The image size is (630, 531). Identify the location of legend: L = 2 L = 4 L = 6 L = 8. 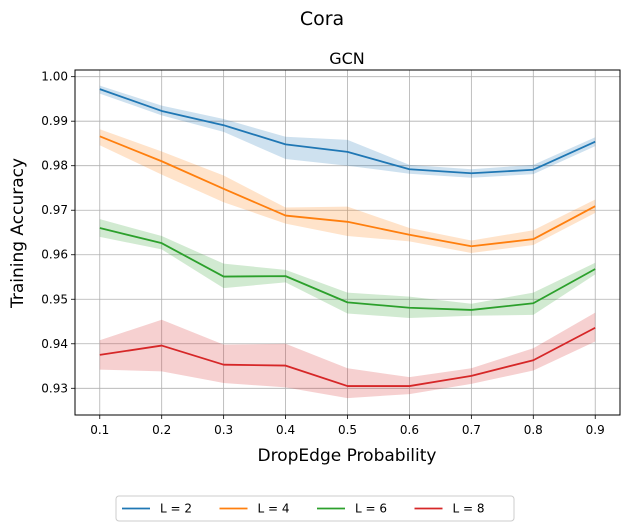
(315, 508).